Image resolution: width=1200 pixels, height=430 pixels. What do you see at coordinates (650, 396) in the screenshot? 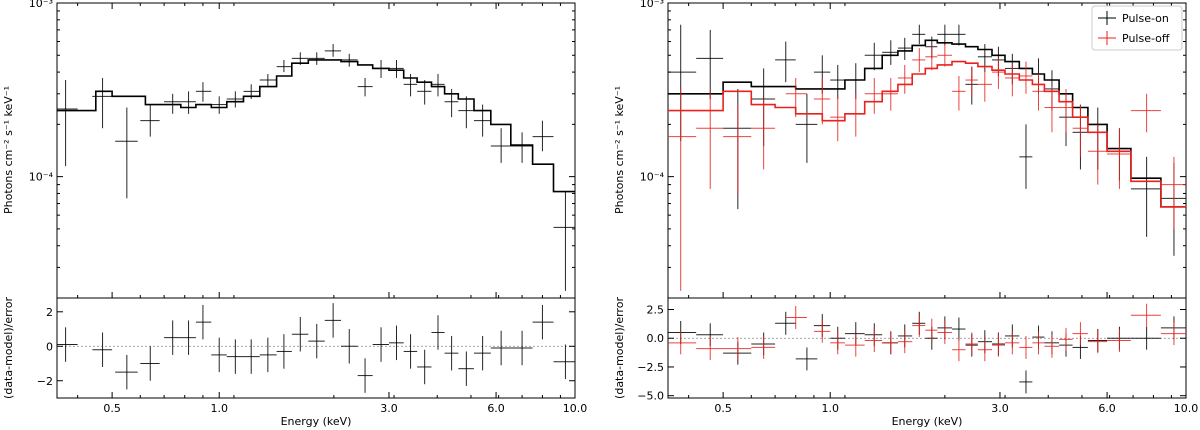
I see `y-tick-label-lower: −5.0` at bounding box center [650, 396].